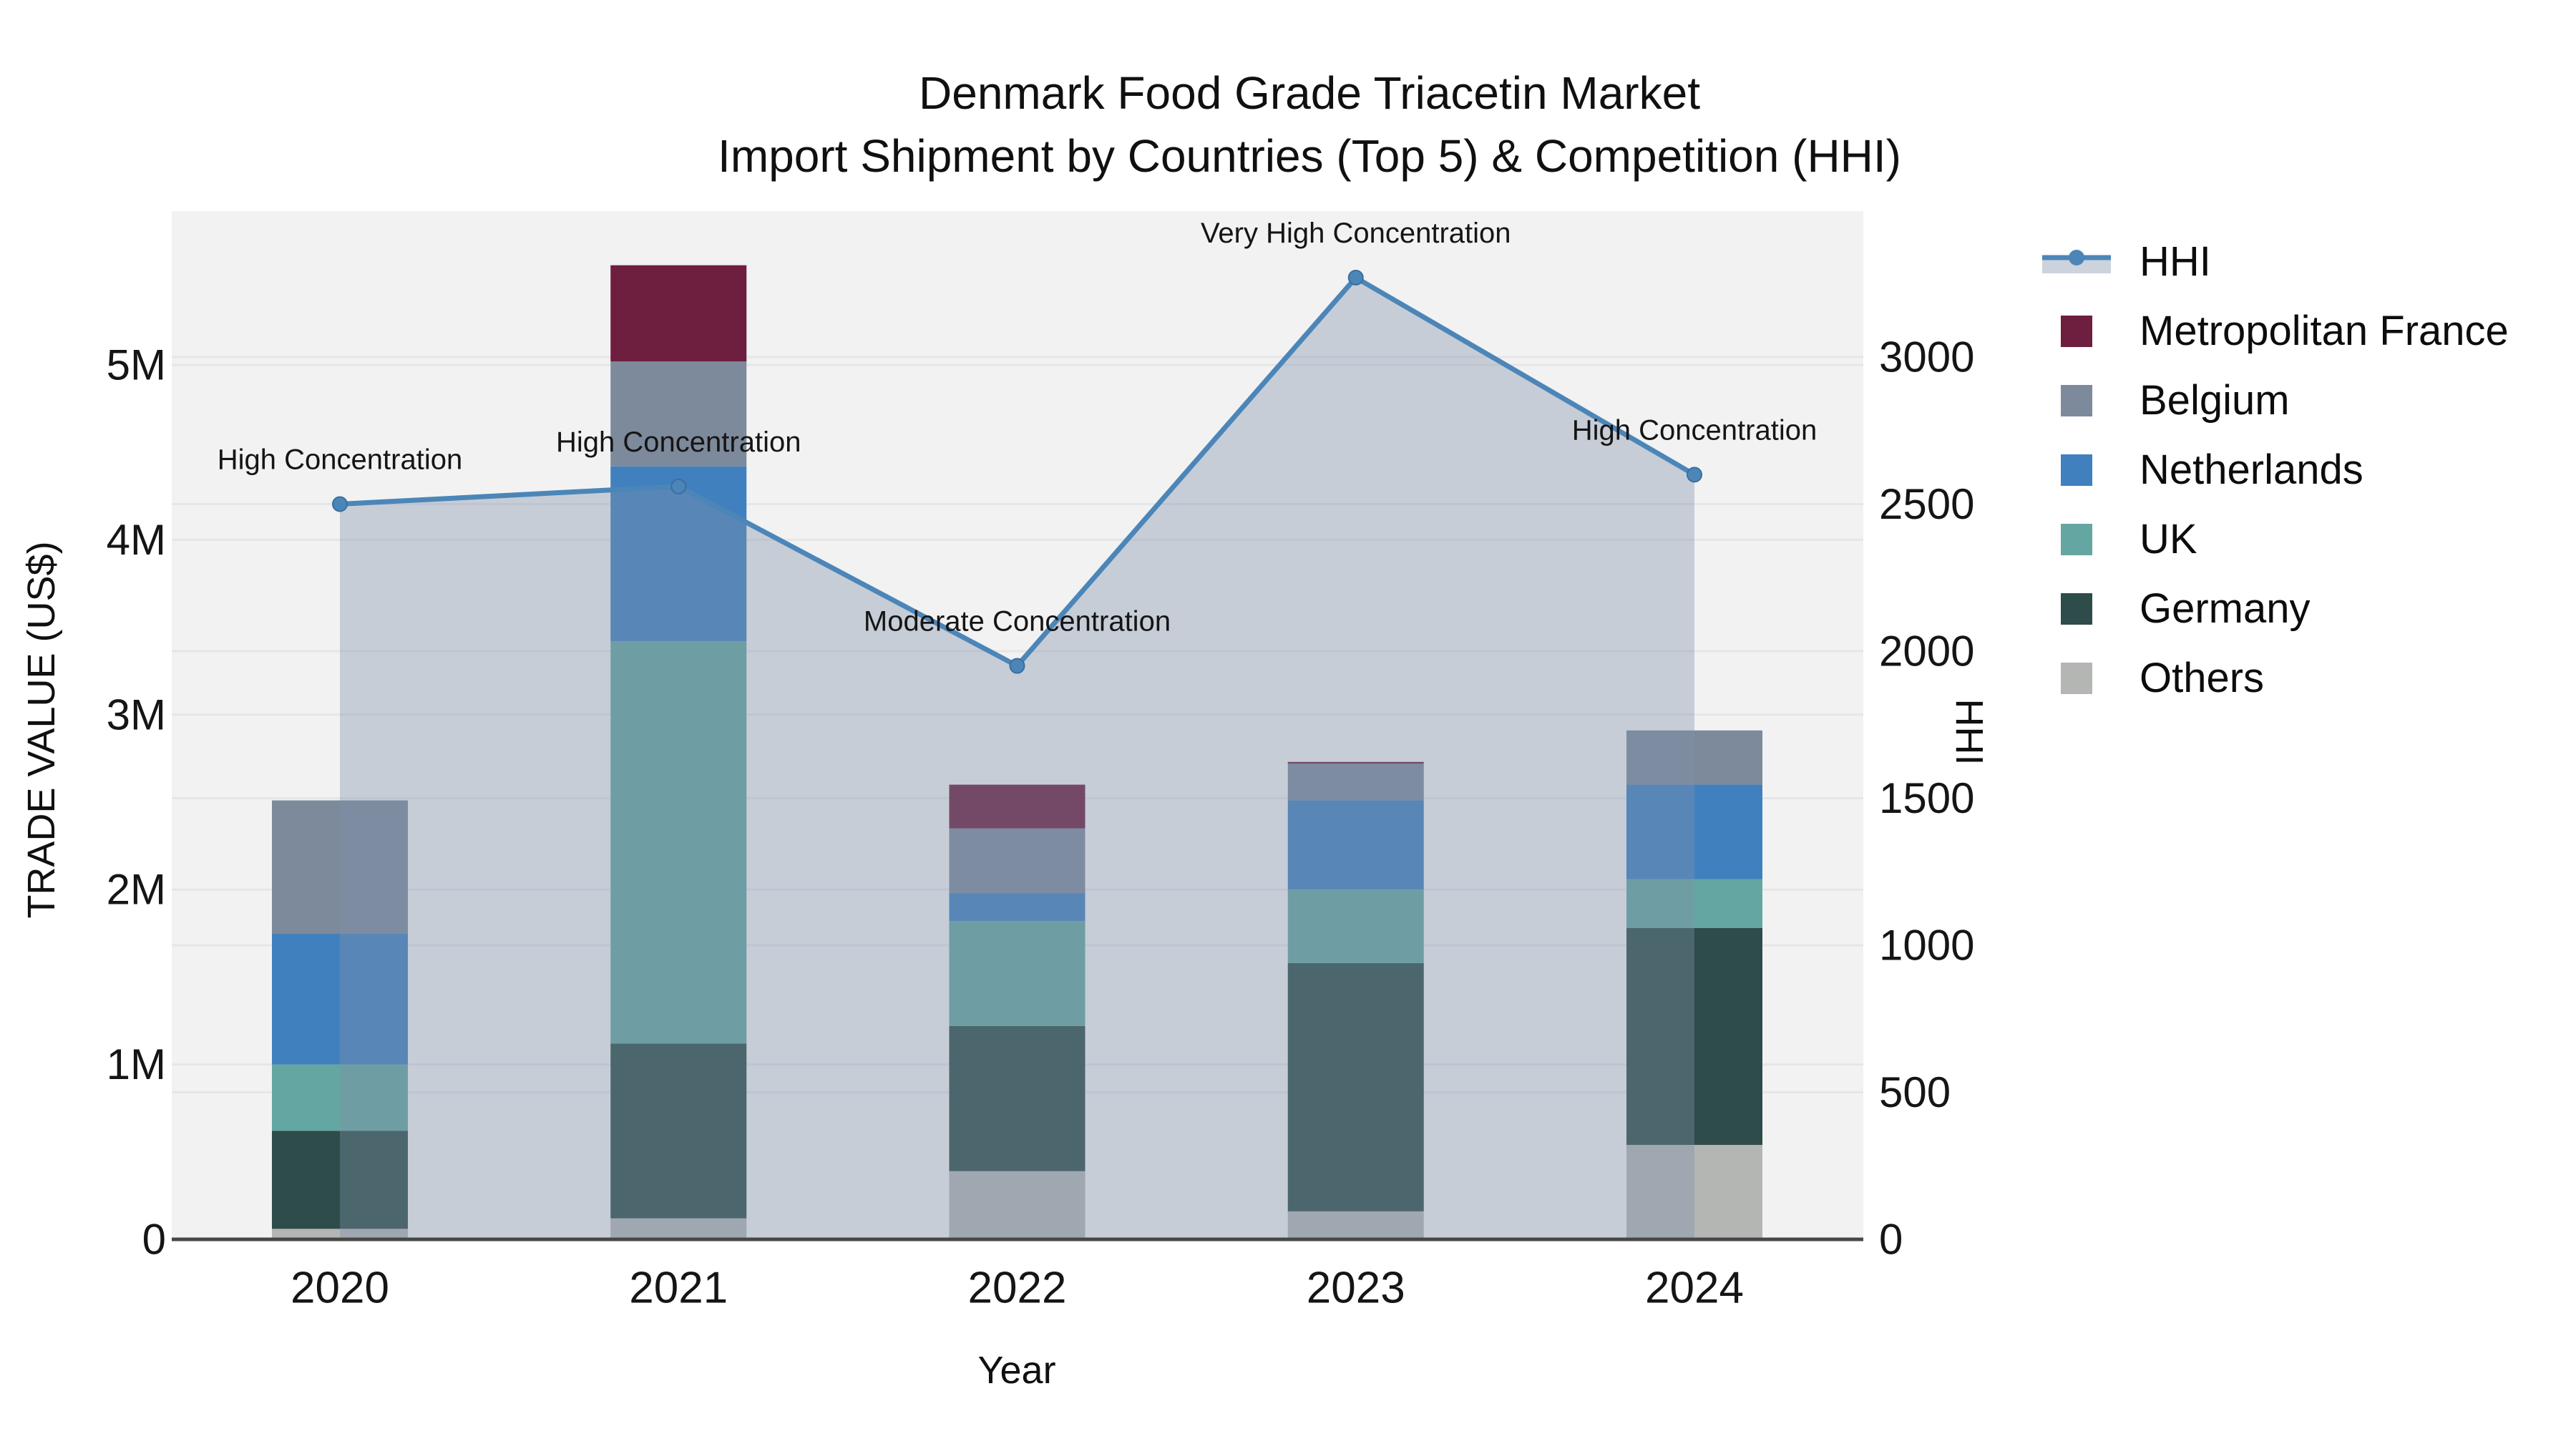 The width and height of the screenshot is (2576, 1449). What do you see at coordinates (154, 1240) in the screenshot?
I see `y-left-tick-0: 0` at bounding box center [154, 1240].